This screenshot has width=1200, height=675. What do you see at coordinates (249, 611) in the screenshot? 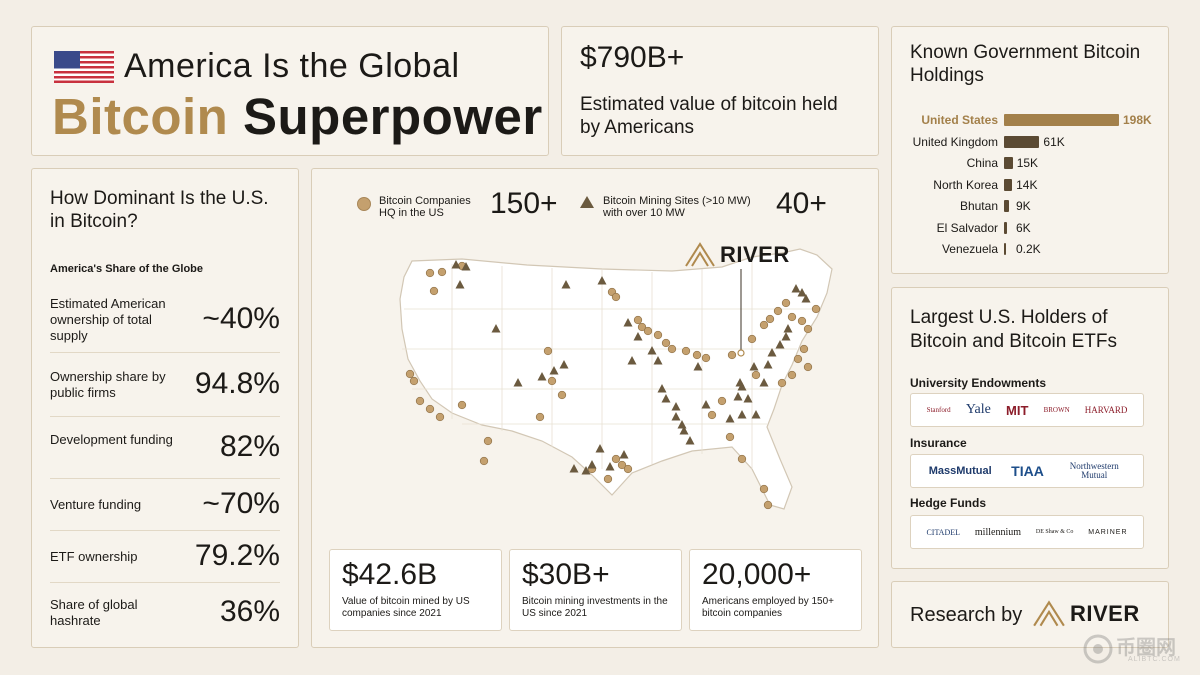
I see `dominance-value: 36%` at bounding box center [249, 611].